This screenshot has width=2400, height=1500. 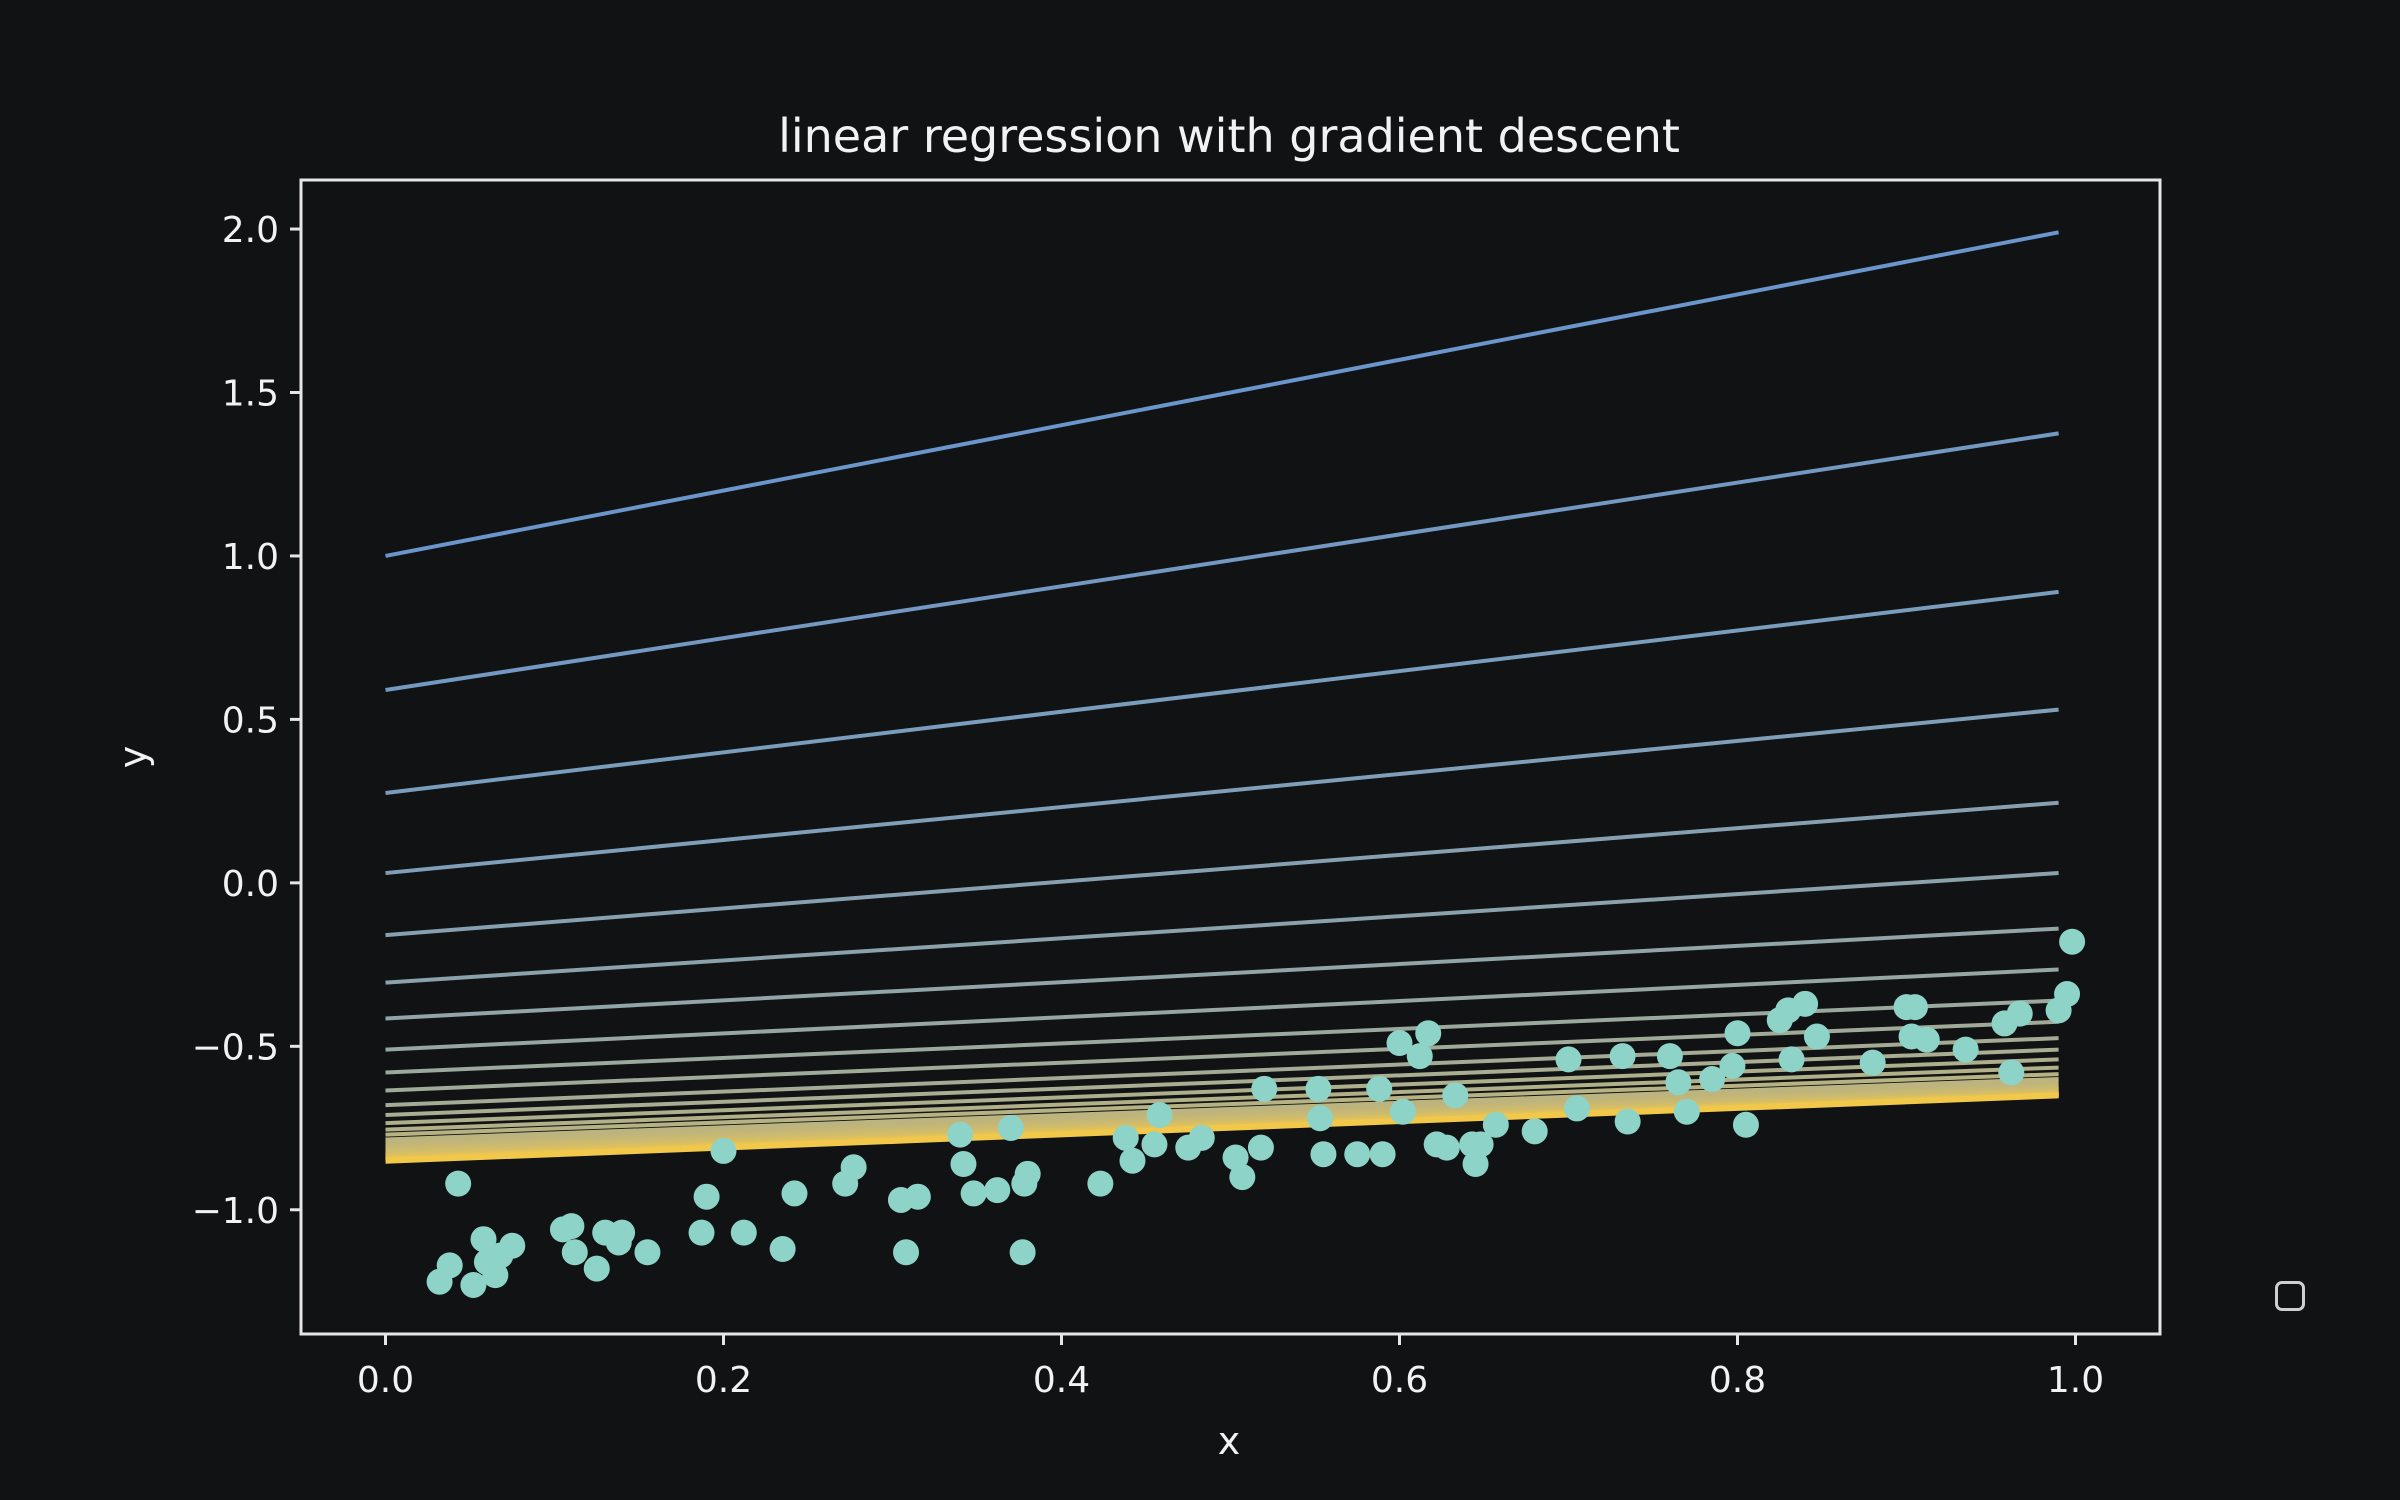 I want to click on x-tick-label: 0.6, so click(x=1399, y=1380).